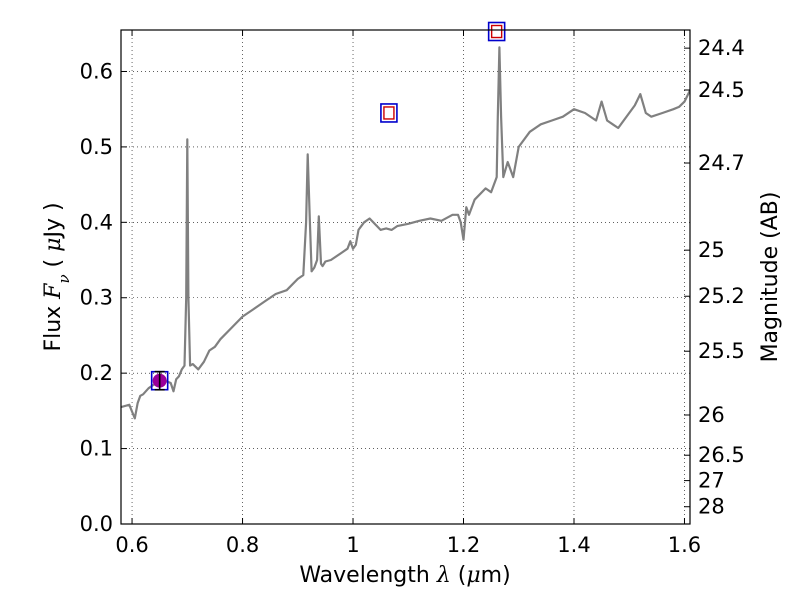 The height and width of the screenshot is (600, 800). What do you see at coordinates (57, 276) in the screenshot?
I see `y-axis-title: Flux Fν ( μJy )` at bounding box center [57, 276].